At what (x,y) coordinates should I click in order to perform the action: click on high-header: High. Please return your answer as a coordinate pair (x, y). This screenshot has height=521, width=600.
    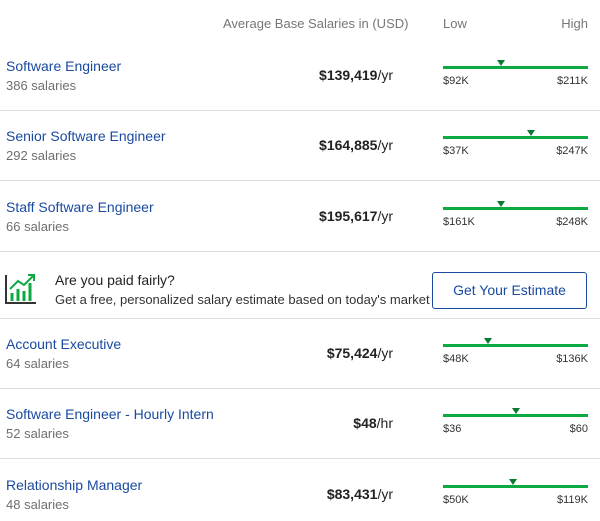
    Looking at the image, I should click on (574, 23).